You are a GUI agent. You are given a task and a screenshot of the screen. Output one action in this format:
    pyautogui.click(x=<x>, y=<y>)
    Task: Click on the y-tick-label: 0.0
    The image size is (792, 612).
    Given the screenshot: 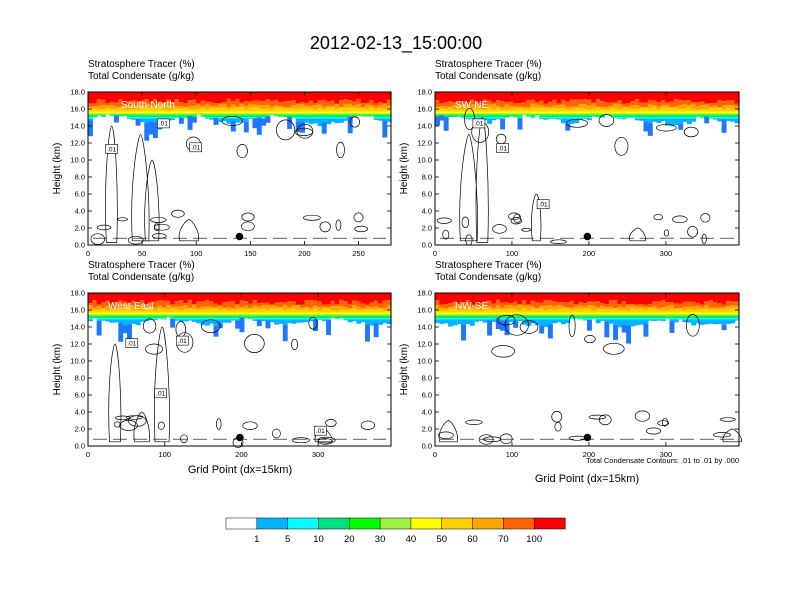 What is the action you would take?
    pyautogui.click(x=427, y=245)
    